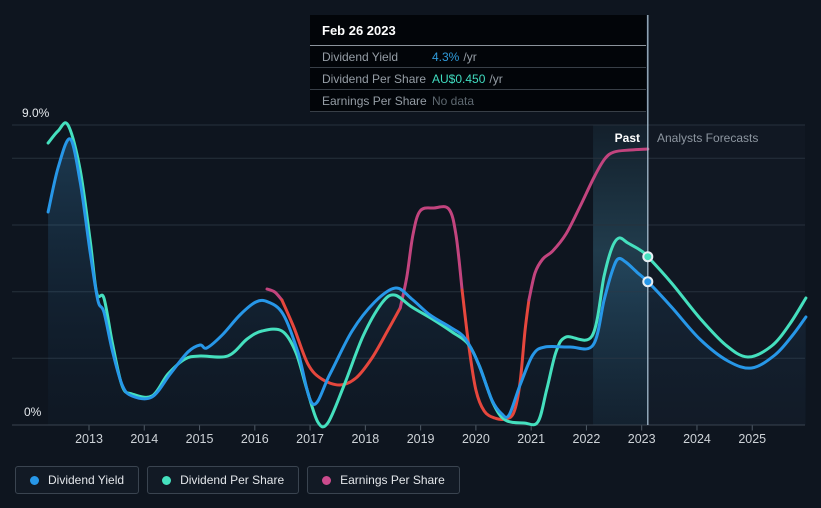 This screenshot has height=508, width=821. What do you see at coordinates (420, 439) in the screenshot?
I see `x-axis-label: 2019` at bounding box center [420, 439].